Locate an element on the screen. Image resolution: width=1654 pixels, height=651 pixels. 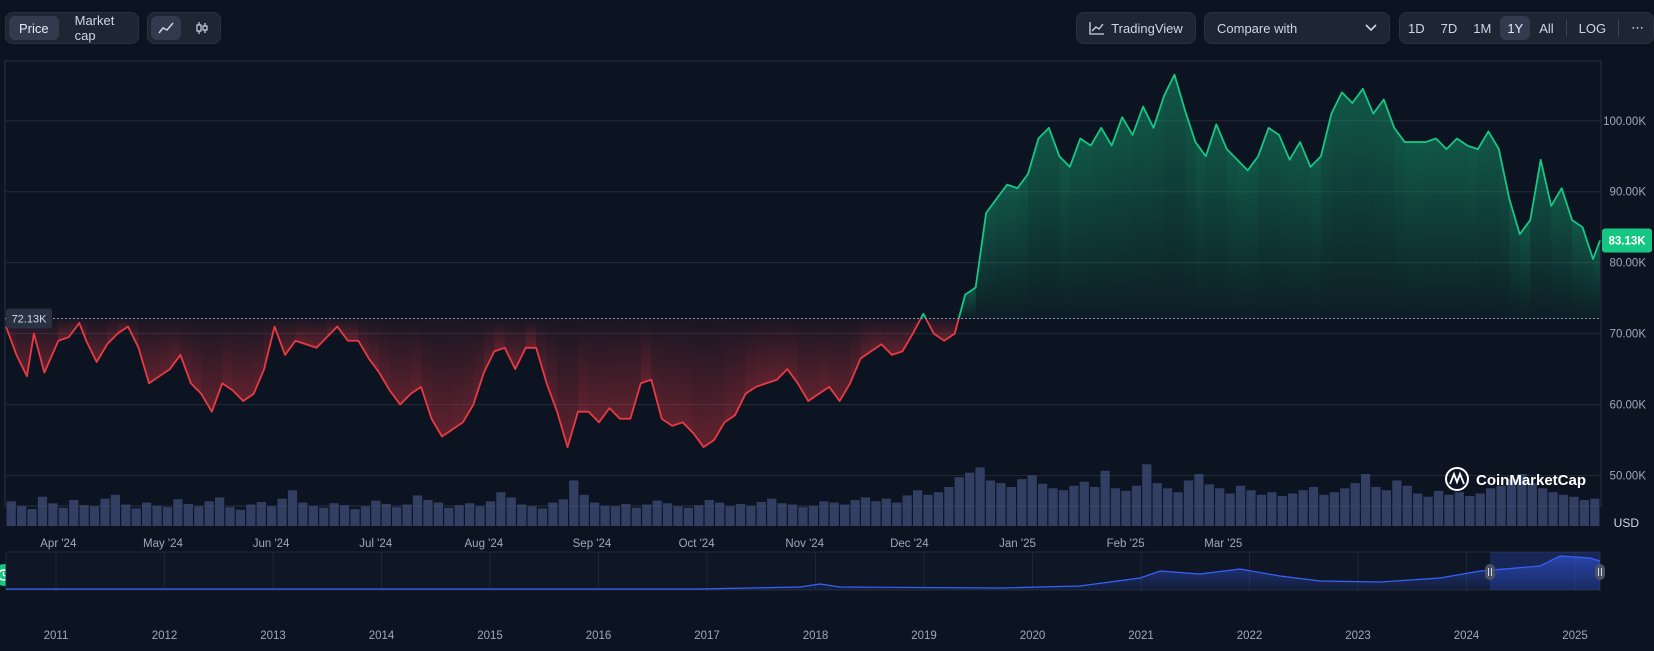
overview-year-label: 2018 is located at coordinates (816, 636).